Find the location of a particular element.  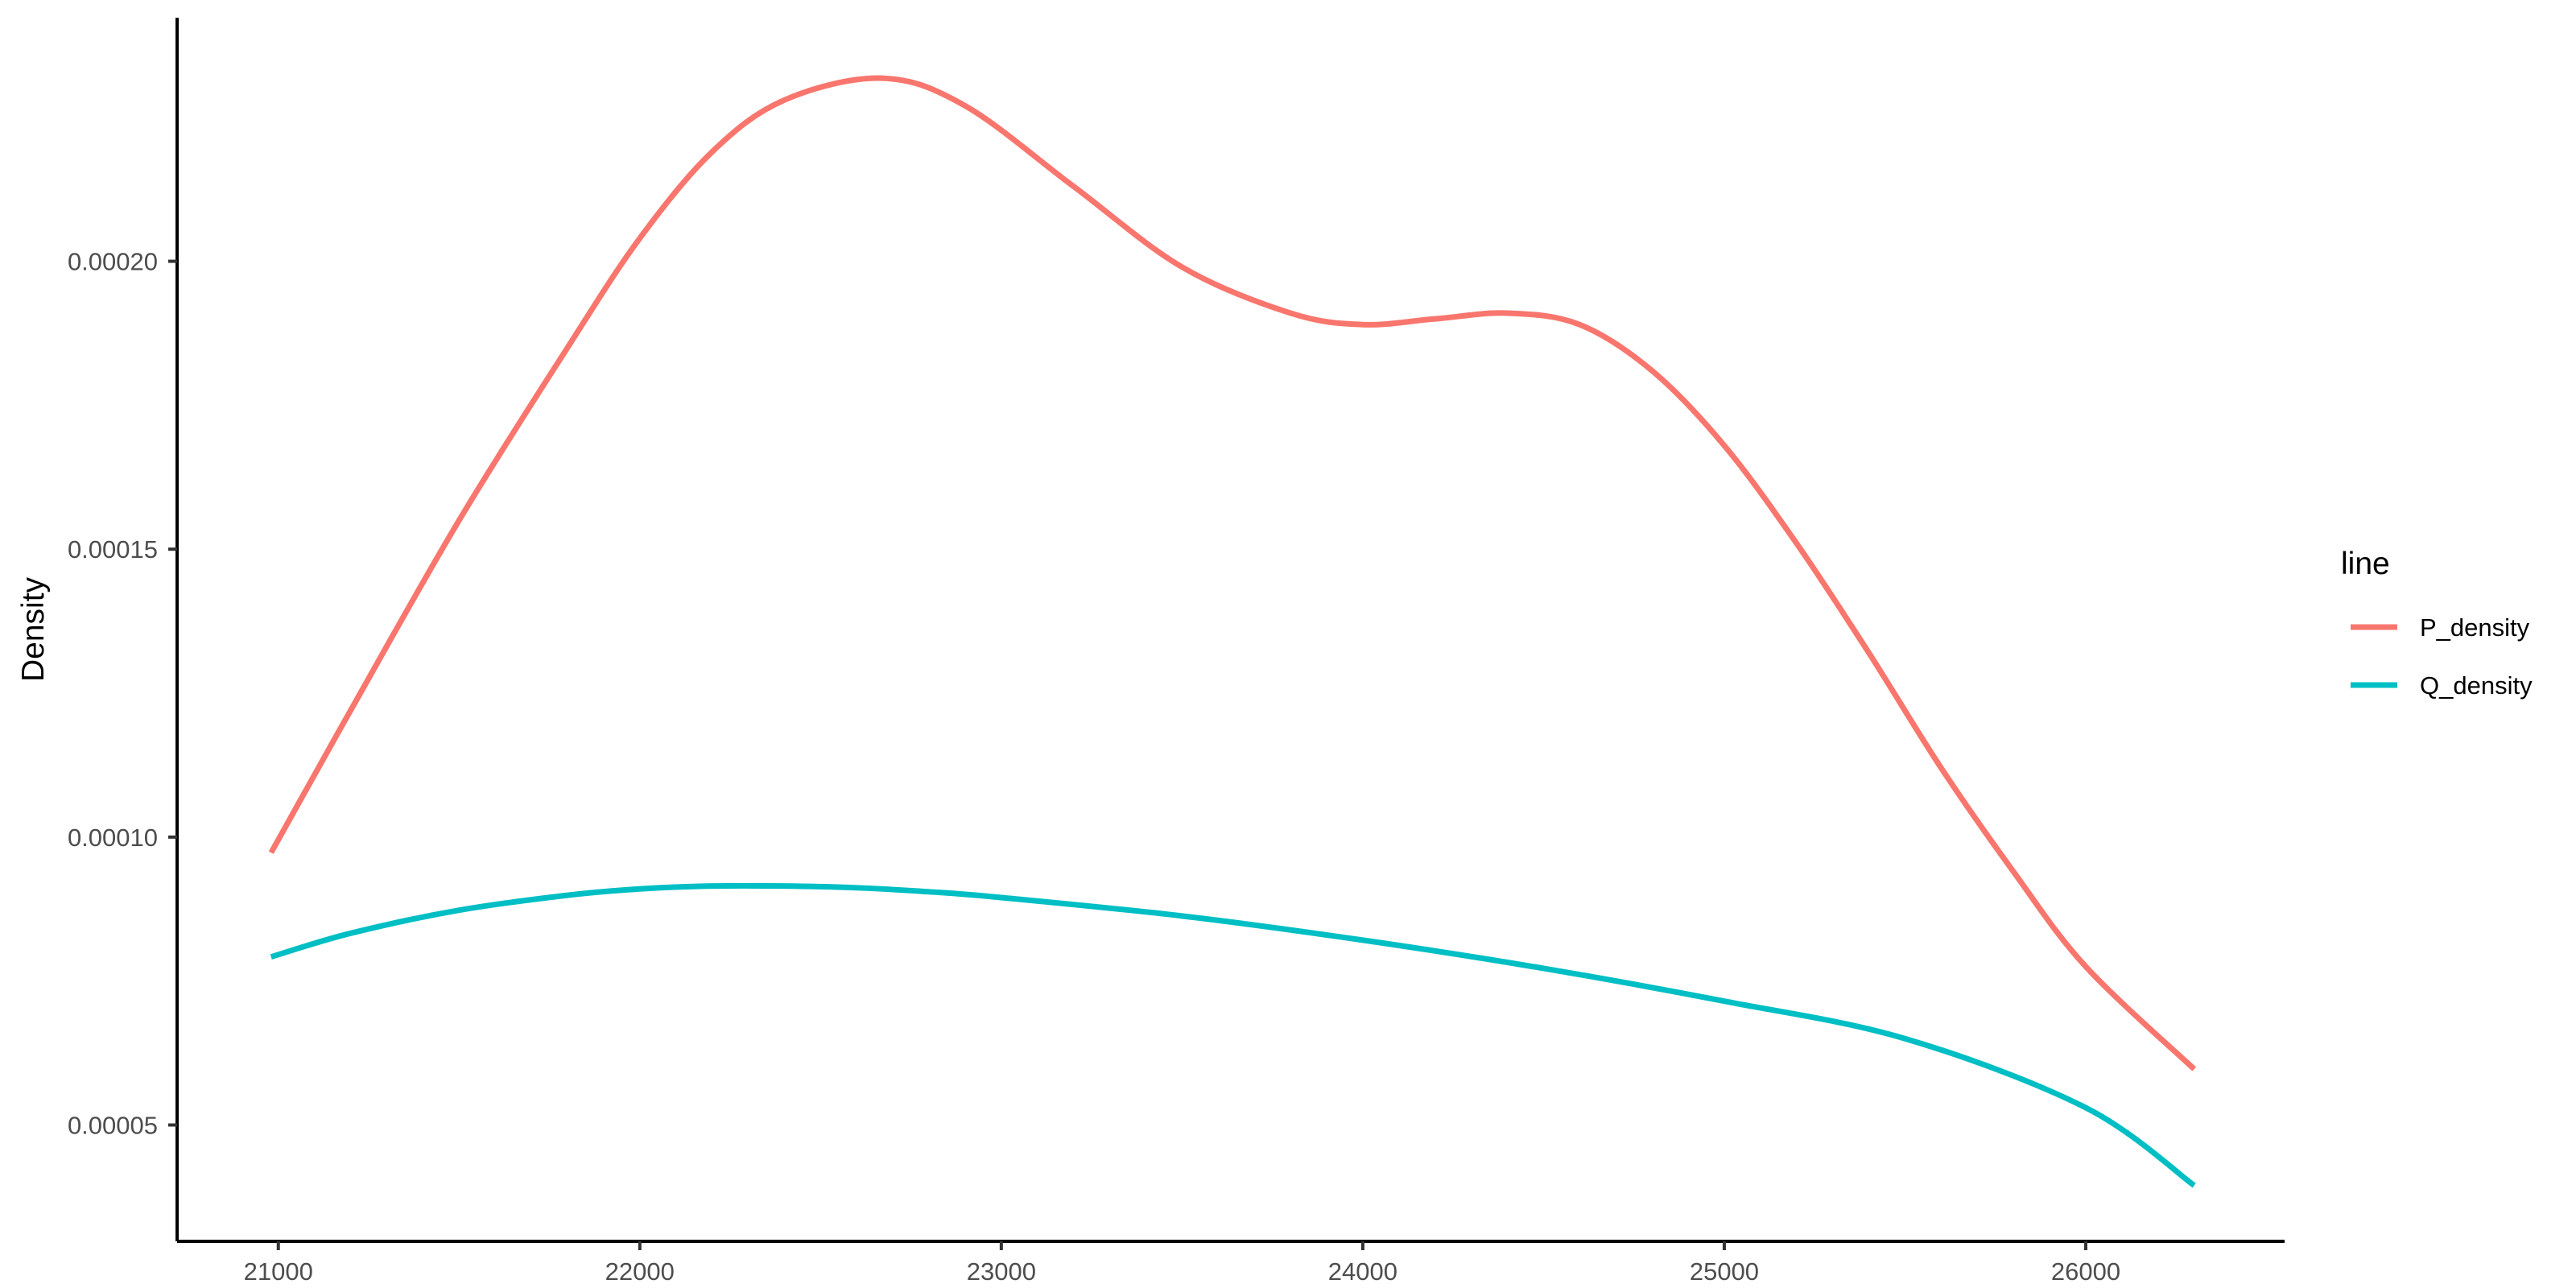

y-axis-title: Density is located at coordinates (33, 629).